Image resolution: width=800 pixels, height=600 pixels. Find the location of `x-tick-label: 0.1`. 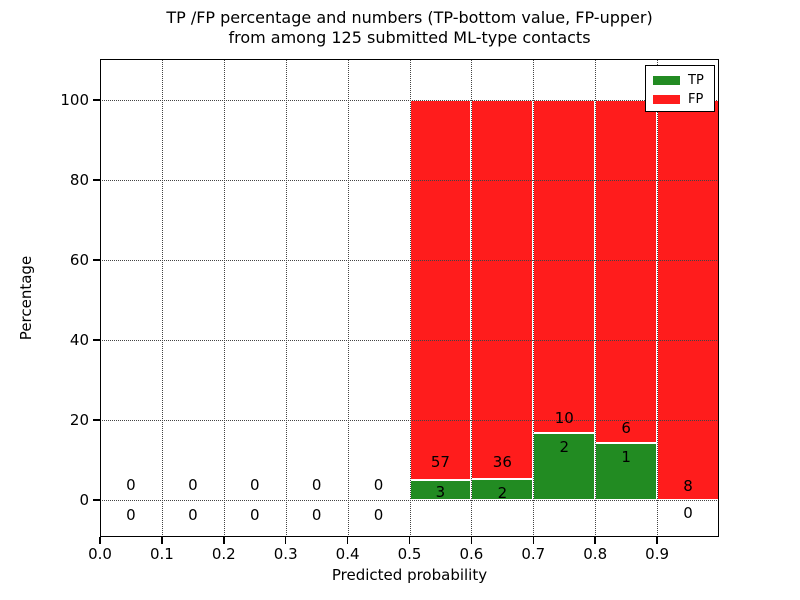

x-tick-label: 0.1 is located at coordinates (161, 554).